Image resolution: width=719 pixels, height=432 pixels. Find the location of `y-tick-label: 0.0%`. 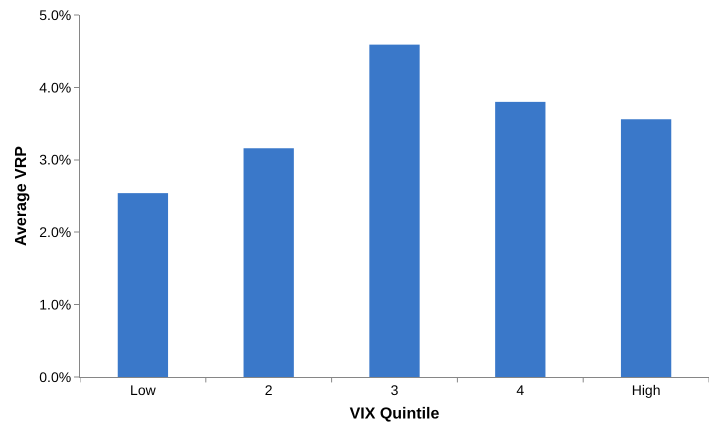

y-tick-label: 0.0% is located at coordinates (55, 376).